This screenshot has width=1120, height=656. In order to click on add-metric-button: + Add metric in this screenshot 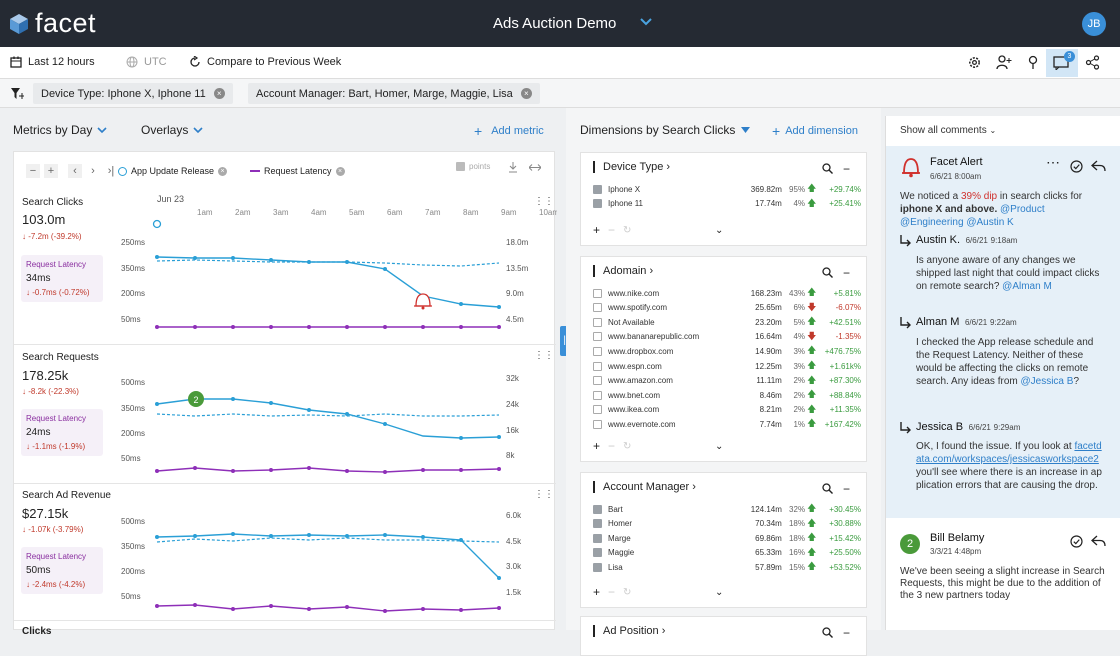, I will do `click(509, 131)`.